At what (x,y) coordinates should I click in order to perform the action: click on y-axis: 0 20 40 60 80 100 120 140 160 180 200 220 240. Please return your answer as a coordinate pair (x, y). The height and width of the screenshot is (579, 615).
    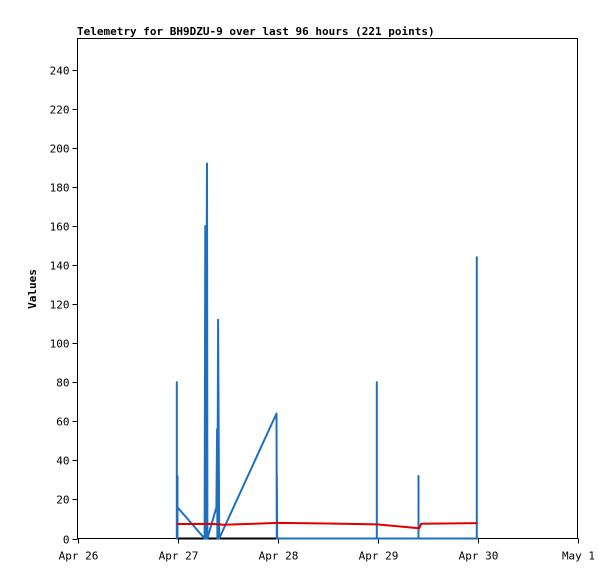
    Looking at the image, I should click on (64, 306).